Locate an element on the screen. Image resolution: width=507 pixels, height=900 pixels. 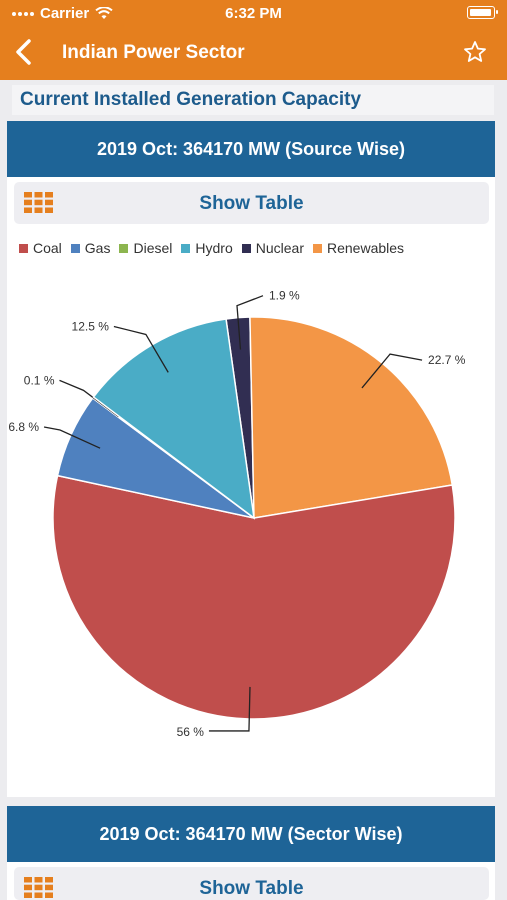
wifi-icon is located at coordinates (104, 13).